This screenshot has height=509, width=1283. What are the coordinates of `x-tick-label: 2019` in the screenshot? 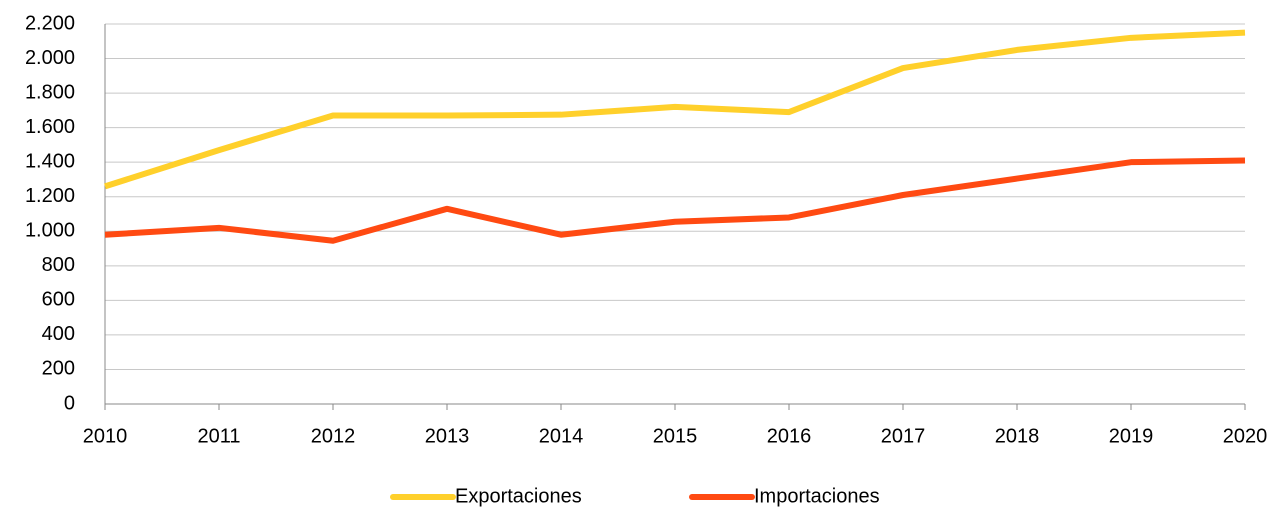 It's located at (1131, 436).